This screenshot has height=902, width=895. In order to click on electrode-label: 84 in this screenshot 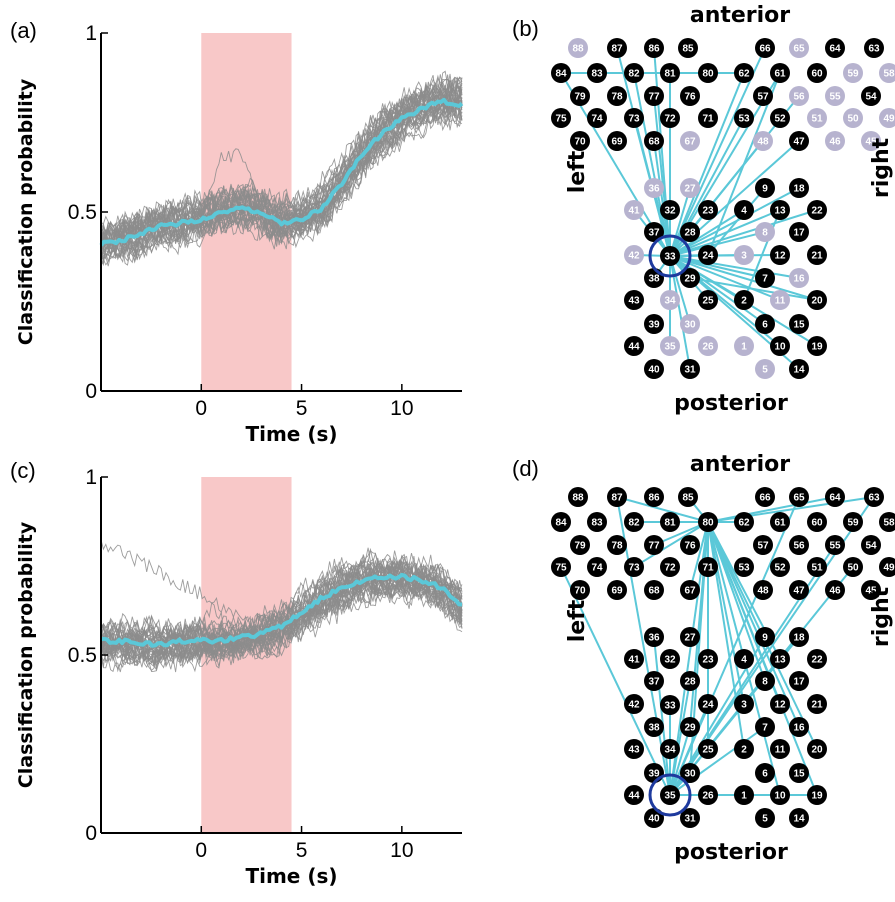, I will do `click(561, 523)`.